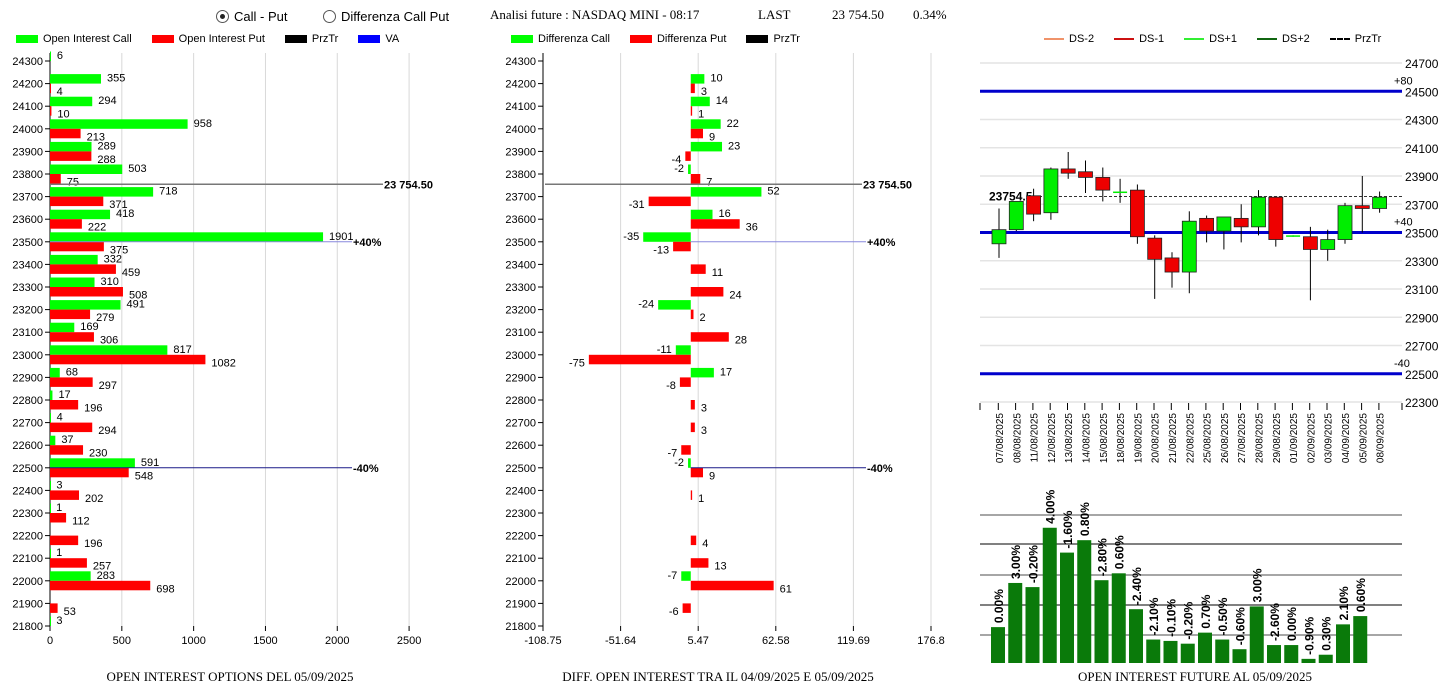 Image resolution: width=1445 pixels, height=688 pixels. What do you see at coordinates (709, 182) in the screenshot?
I see `put-value-label: 7` at bounding box center [709, 182].